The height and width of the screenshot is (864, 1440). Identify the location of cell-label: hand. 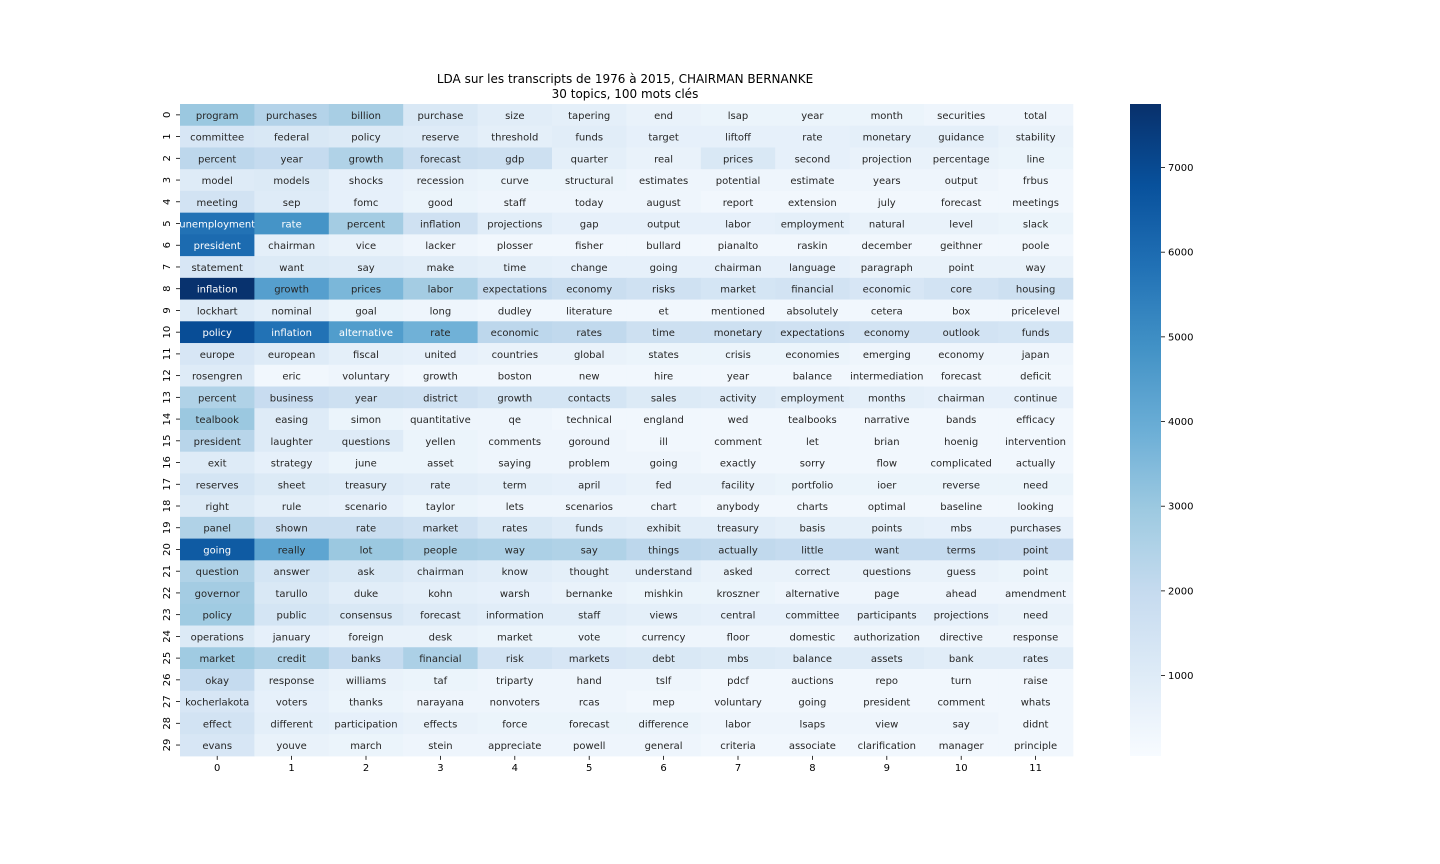
(589, 681).